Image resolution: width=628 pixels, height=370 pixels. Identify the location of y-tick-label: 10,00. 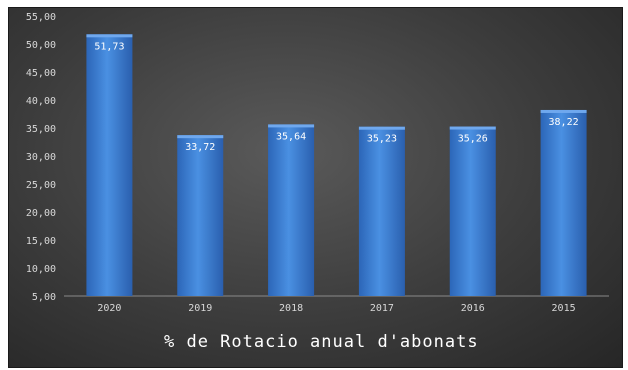
(41, 269).